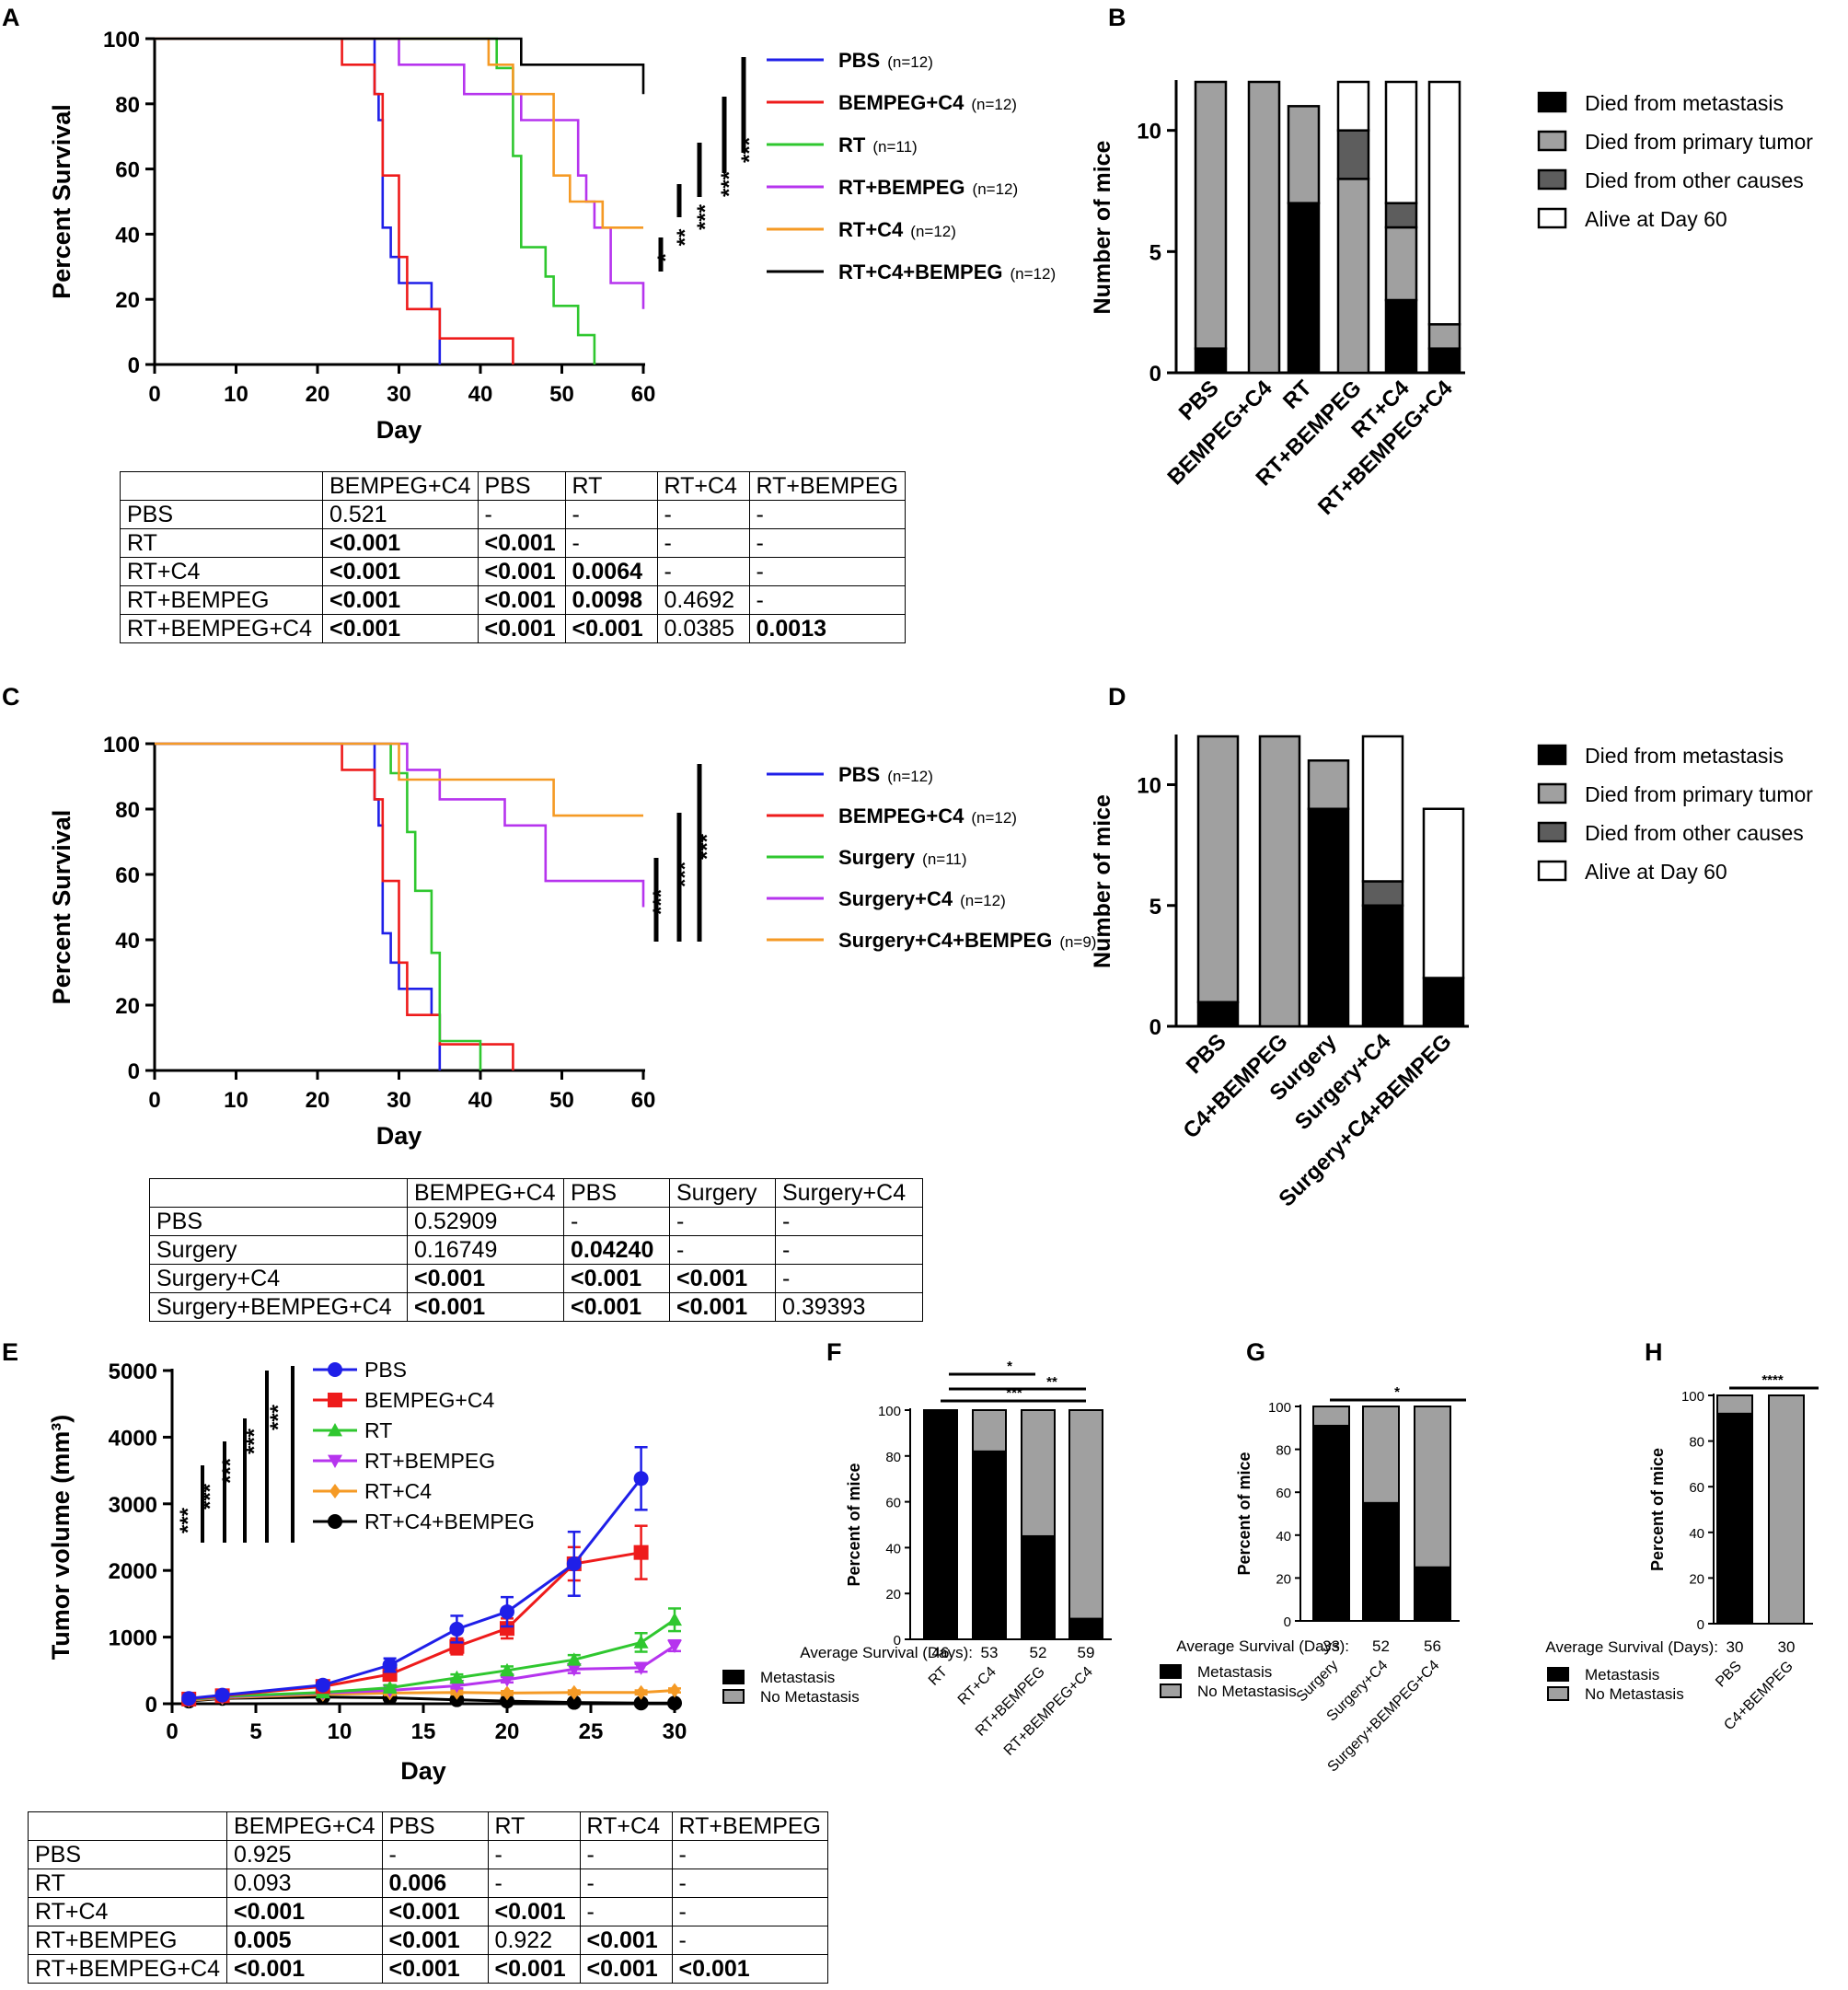 The height and width of the screenshot is (1990, 1848). What do you see at coordinates (400, 515) in the screenshot?
I see `table-cell: 0.521` at bounding box center [400, 515].